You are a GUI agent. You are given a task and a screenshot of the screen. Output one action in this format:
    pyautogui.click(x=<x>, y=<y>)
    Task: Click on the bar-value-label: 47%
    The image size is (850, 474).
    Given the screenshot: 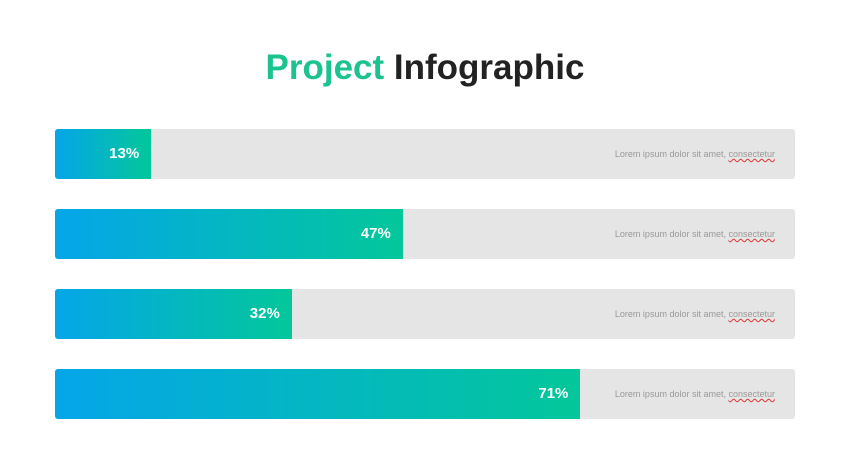 What is the action you would take?
    pyautogui.click(x=375, y=233)
    